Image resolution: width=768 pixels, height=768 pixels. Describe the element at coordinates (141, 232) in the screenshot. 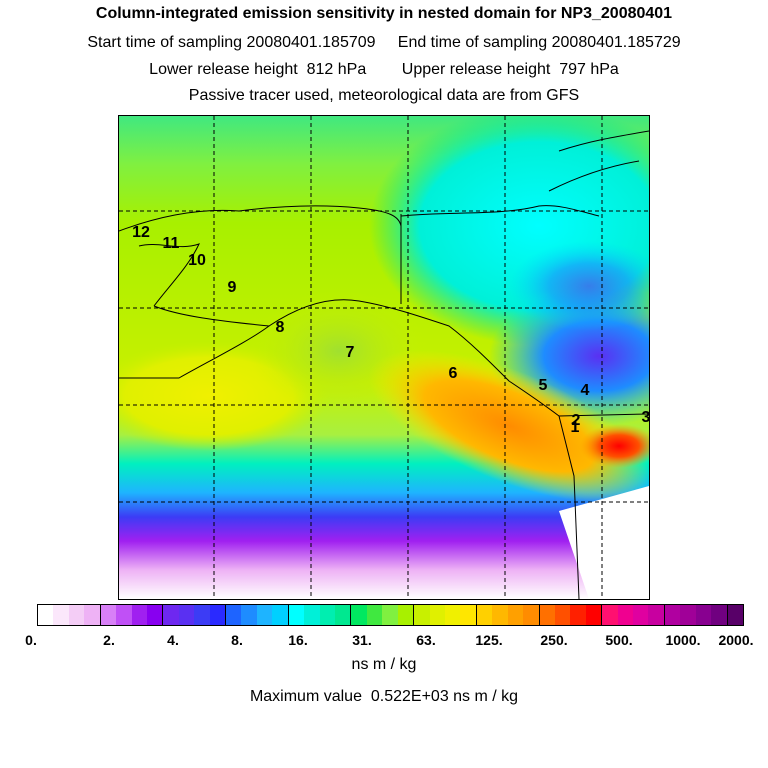

I see `point-label-12: 12` at that location.